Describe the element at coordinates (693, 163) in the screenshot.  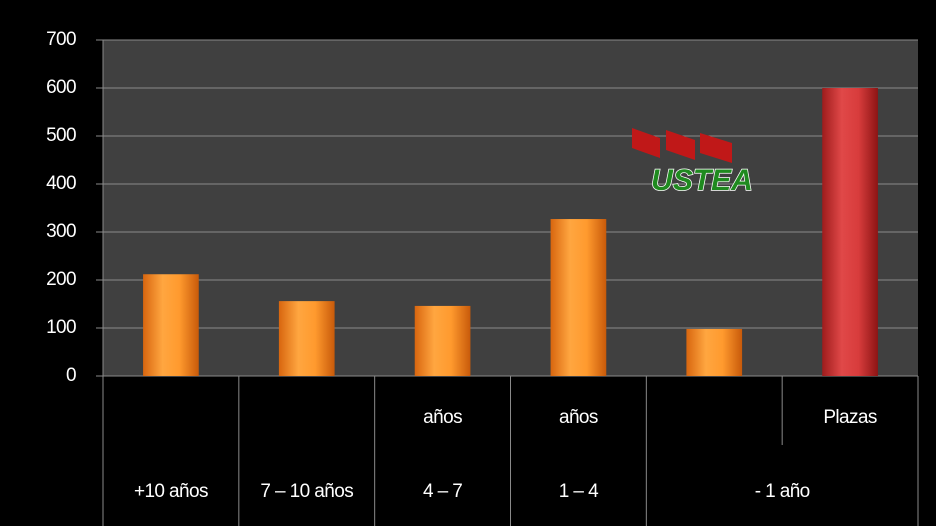
I see `logo: USTEA` at that location.